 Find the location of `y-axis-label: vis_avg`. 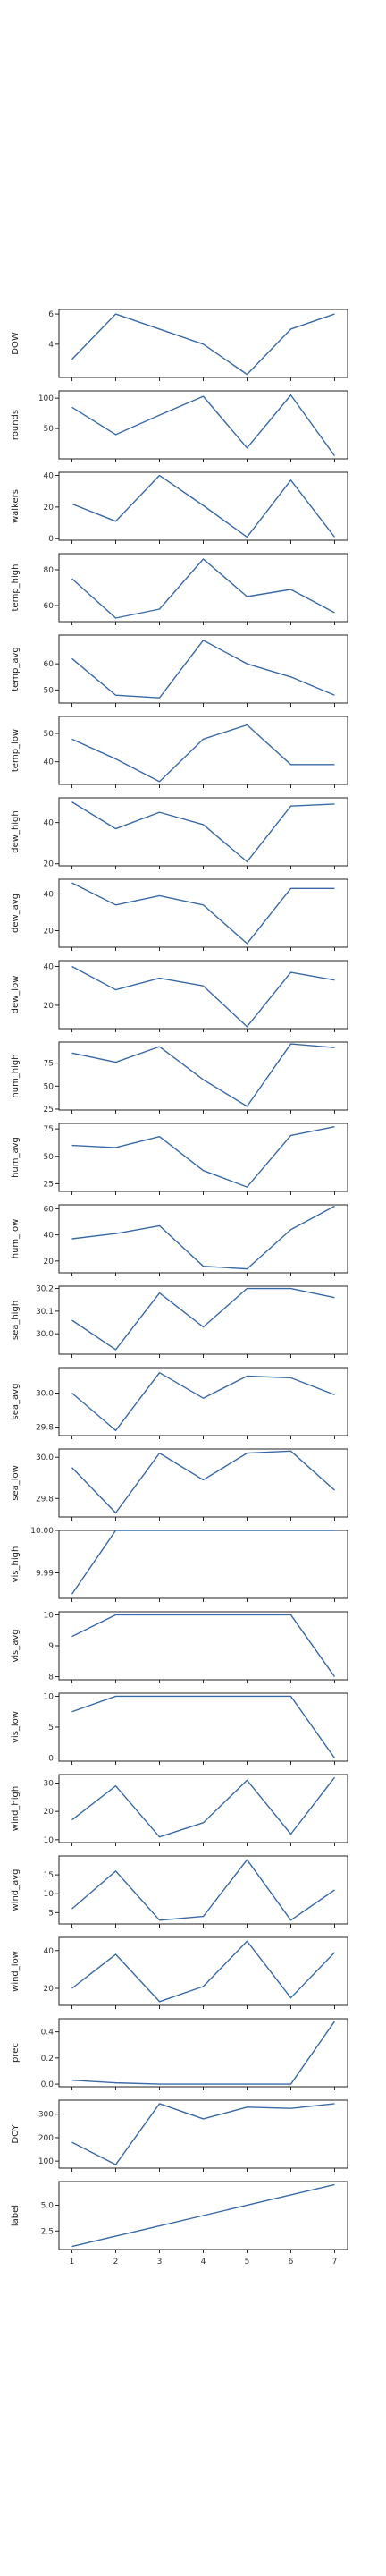

y-axis-label: vis_avg is located at coordinates (16, 1645).